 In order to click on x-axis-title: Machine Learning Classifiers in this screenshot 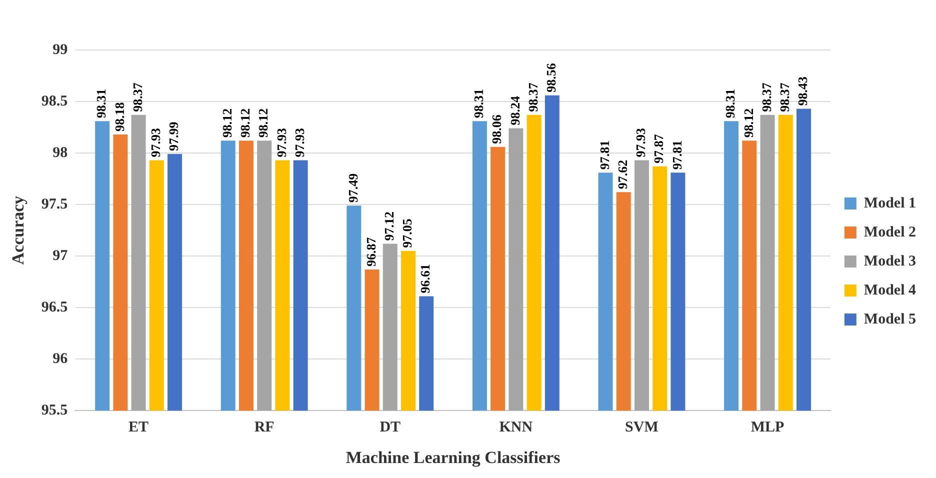, I will do `click(453, 458)`.